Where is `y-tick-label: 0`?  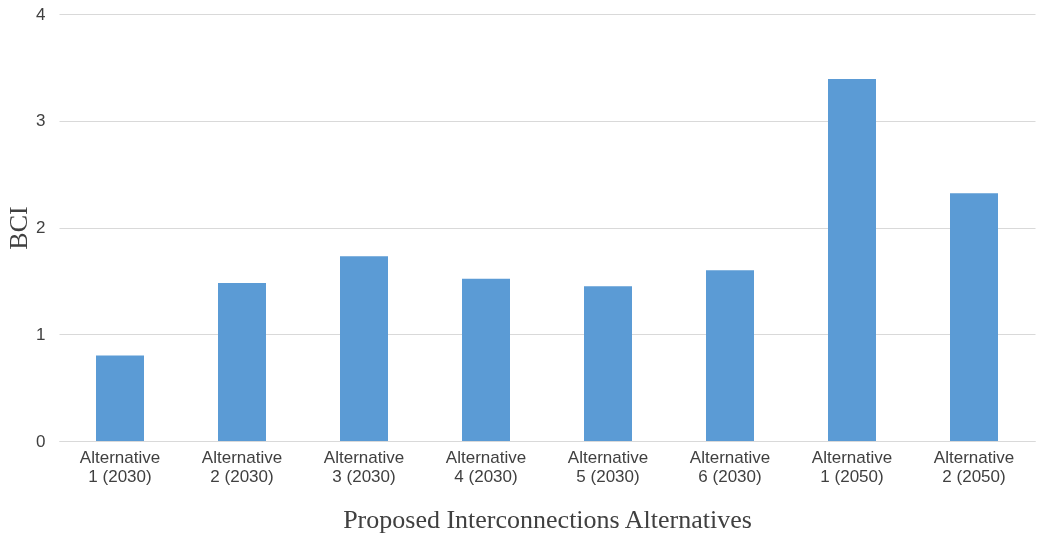
y-tick-label: 0 is located at coordinates (41, 441).